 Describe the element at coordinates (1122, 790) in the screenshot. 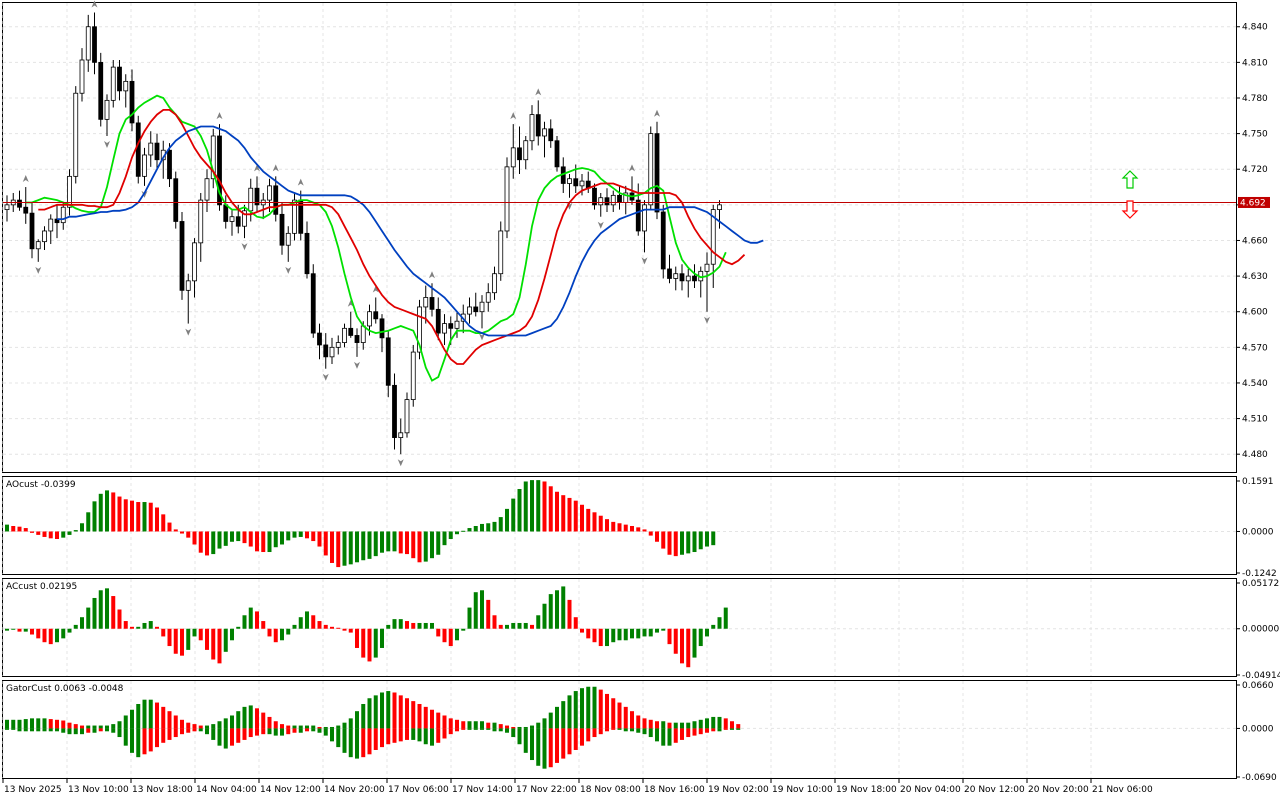

I see `x-tick-label: 21 Nov 06:00` at that location.